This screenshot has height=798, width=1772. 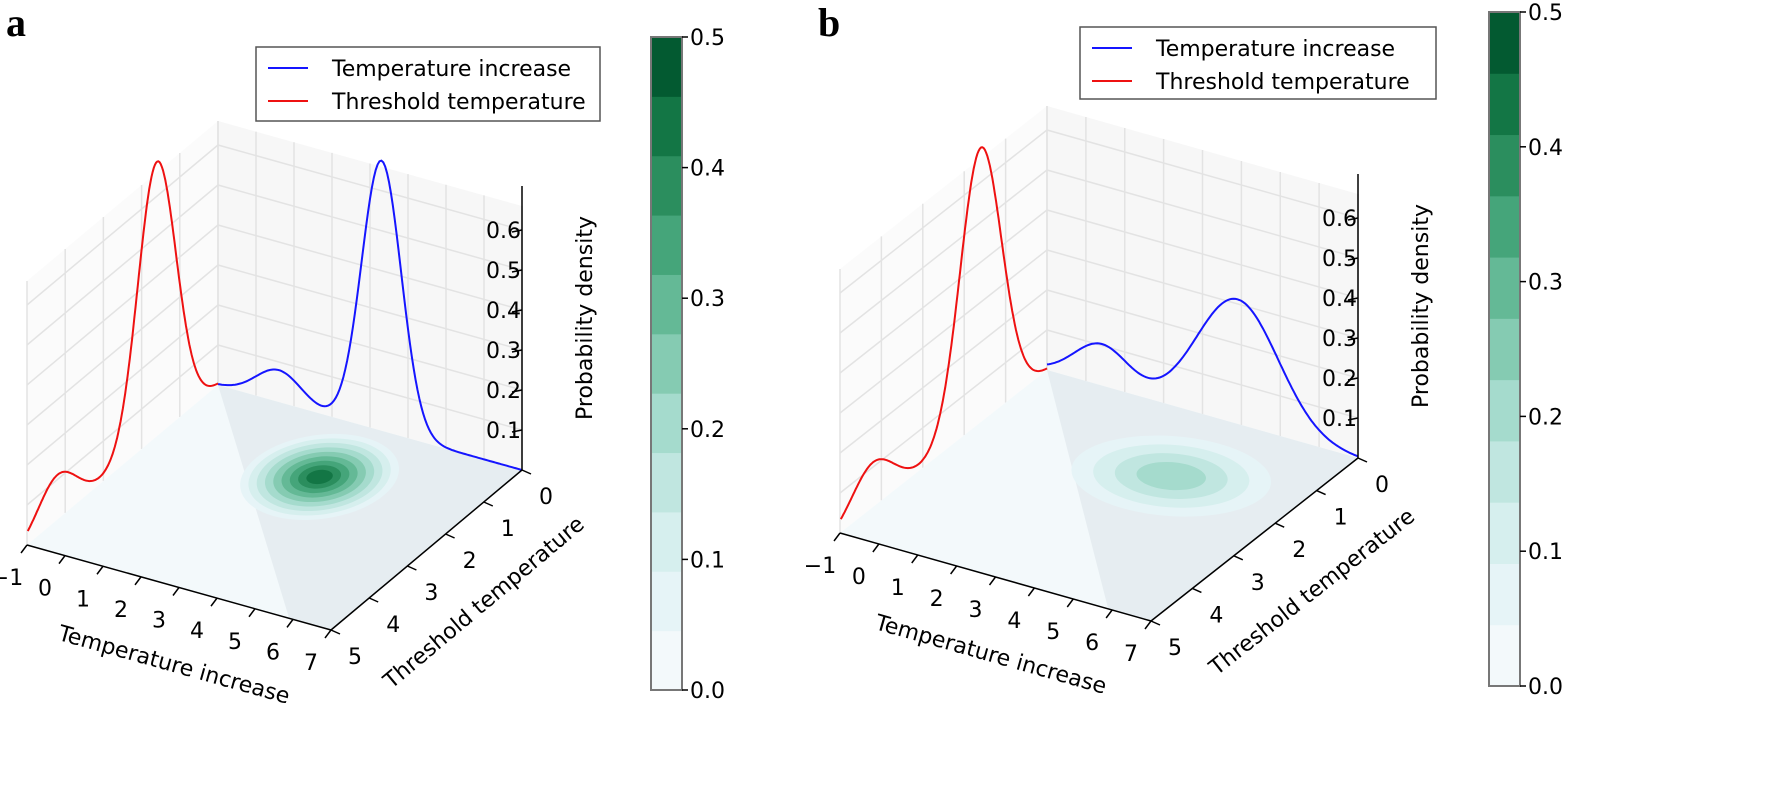 I want to click on legend-label: Temperature increase, so click(x=451, y=69).